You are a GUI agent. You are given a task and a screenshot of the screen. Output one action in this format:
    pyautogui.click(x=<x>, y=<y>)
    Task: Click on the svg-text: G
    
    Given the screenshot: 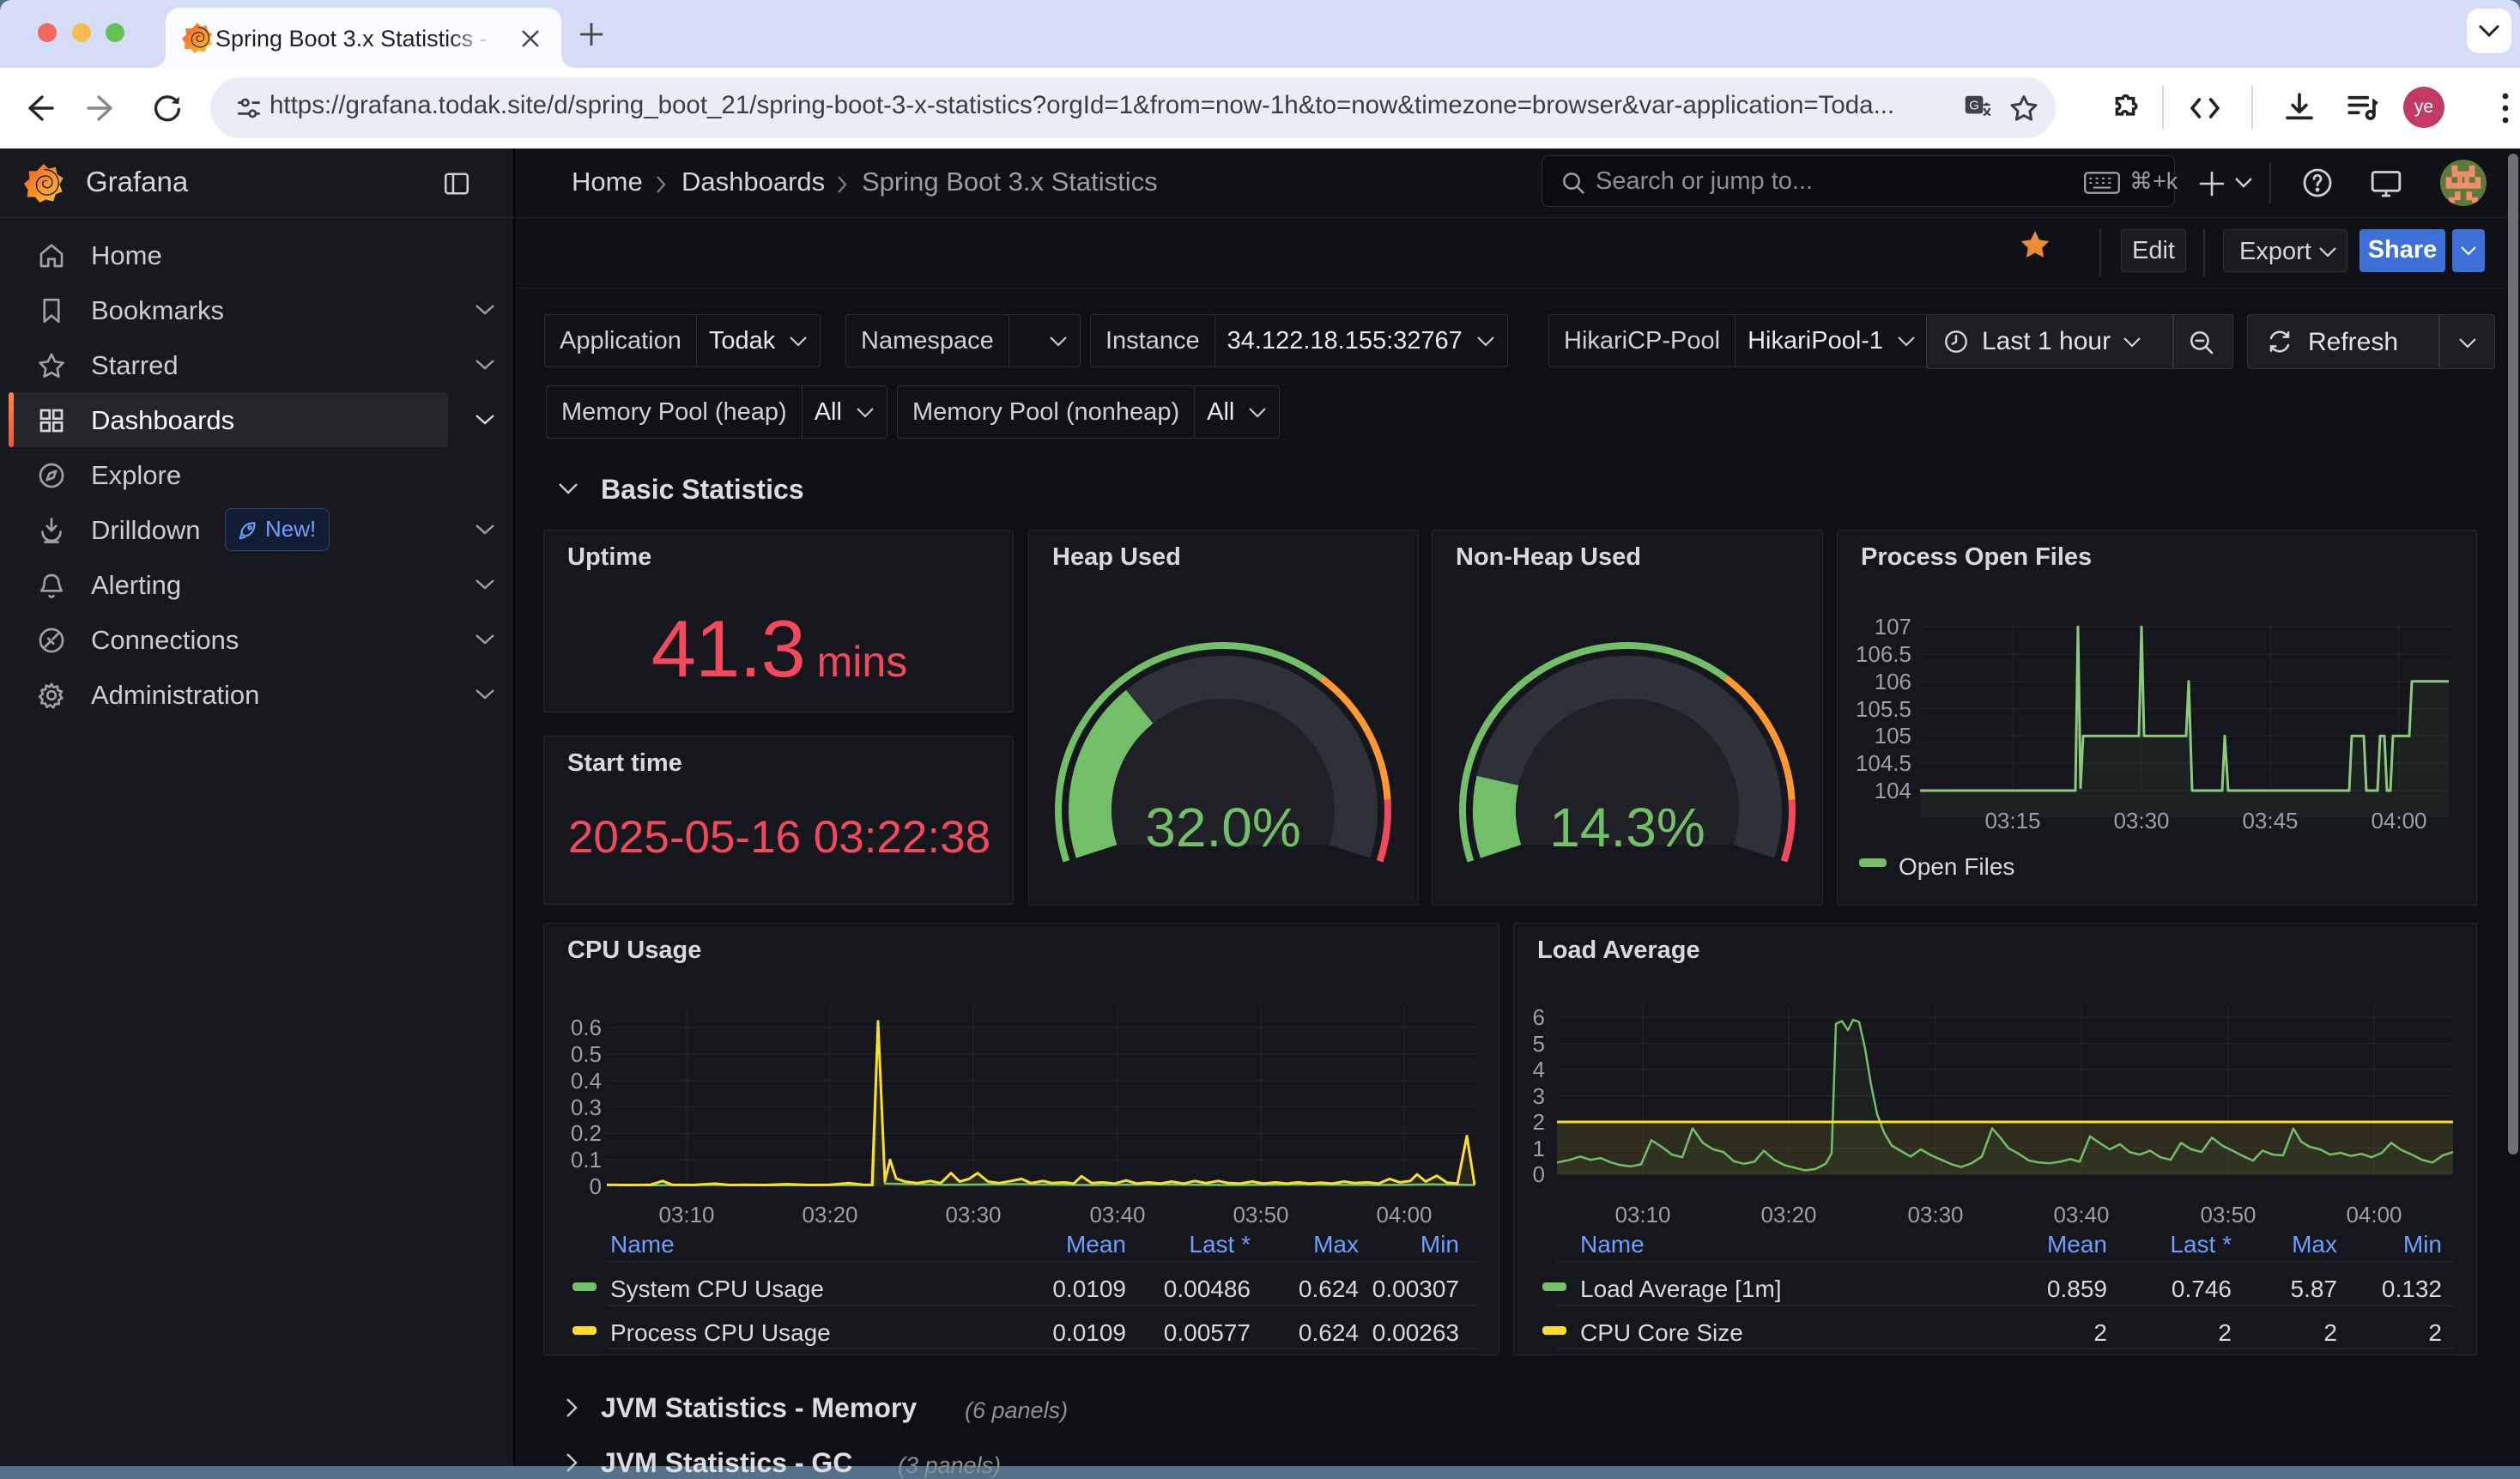 What is the action you would take?
    pyautogui.click(x=1974, y=105)
    